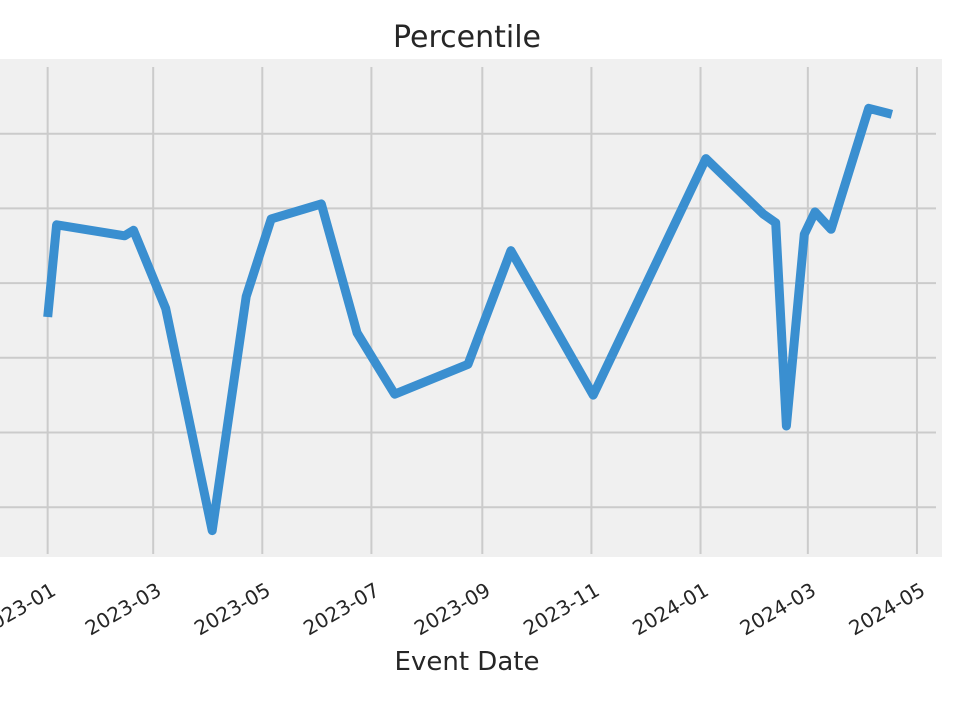 The image size is (974, 706). Describe the element at coordinates (30, 609) in the screenshot. I see `x-tick-label-0: 2023-01` at that location.